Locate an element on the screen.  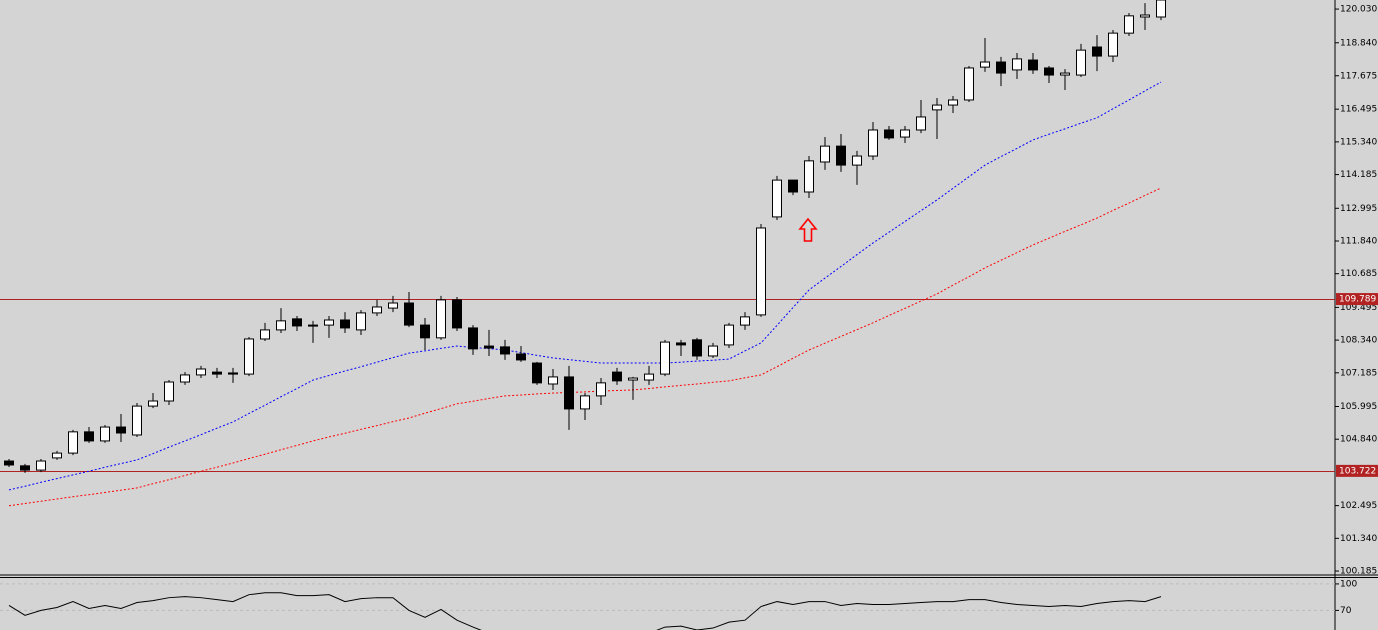
signal-arrow is located at coordinates (808, 229).